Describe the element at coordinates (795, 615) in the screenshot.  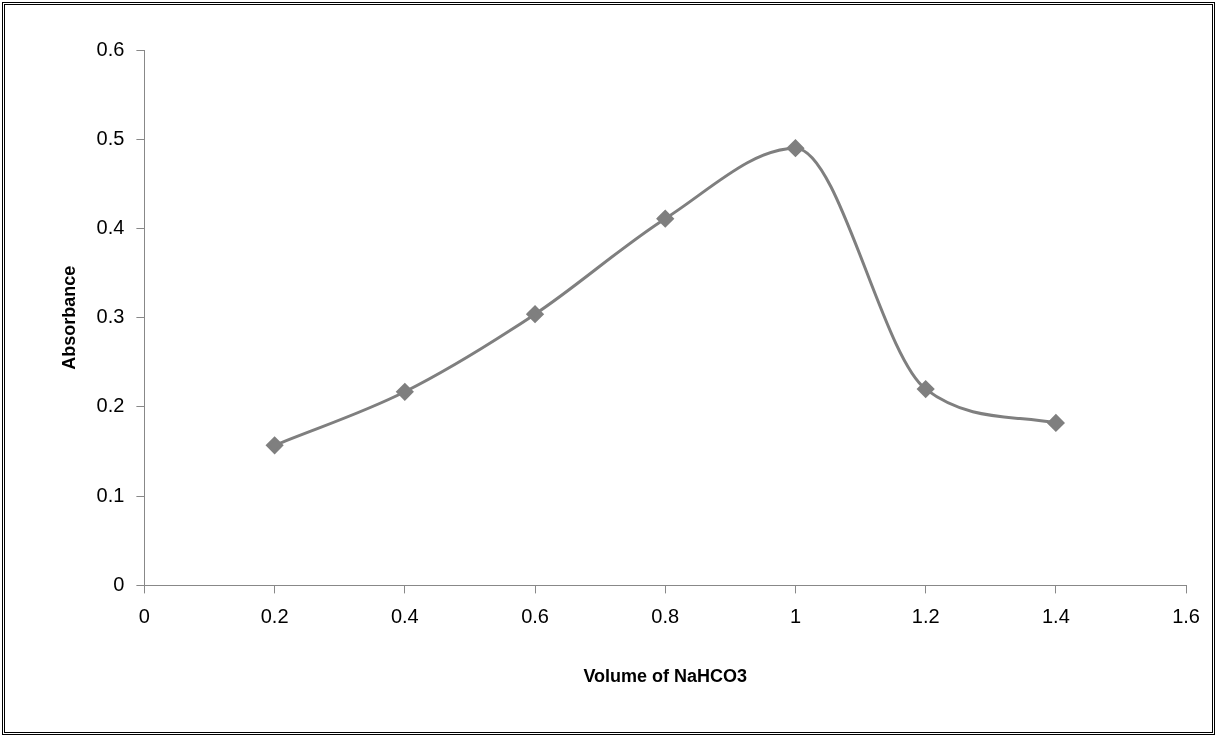
I see `x-tick-label: 1` at that location.